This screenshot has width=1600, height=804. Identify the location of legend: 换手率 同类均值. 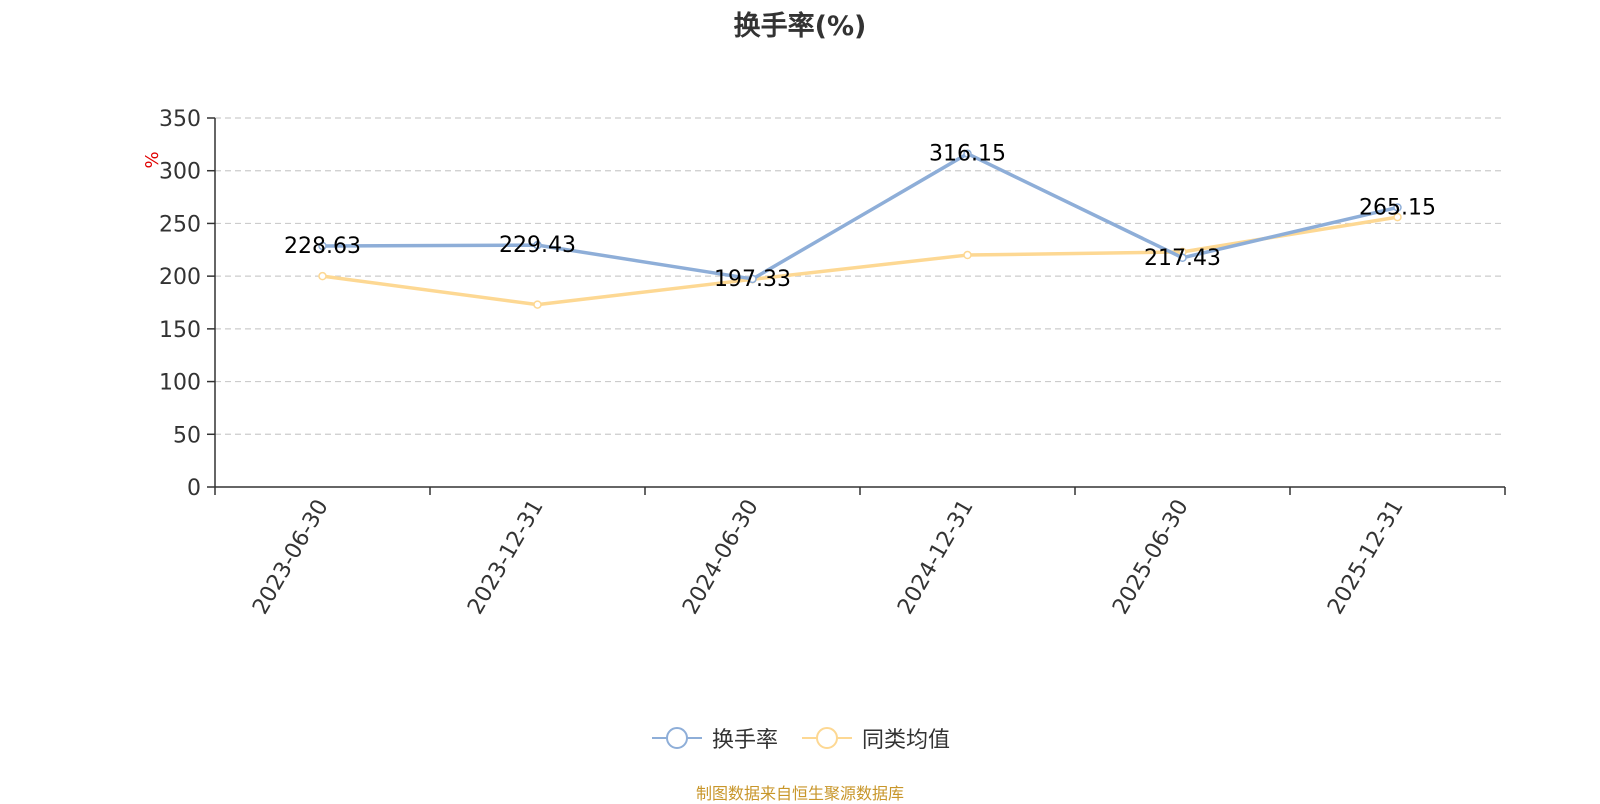
(800, 738).